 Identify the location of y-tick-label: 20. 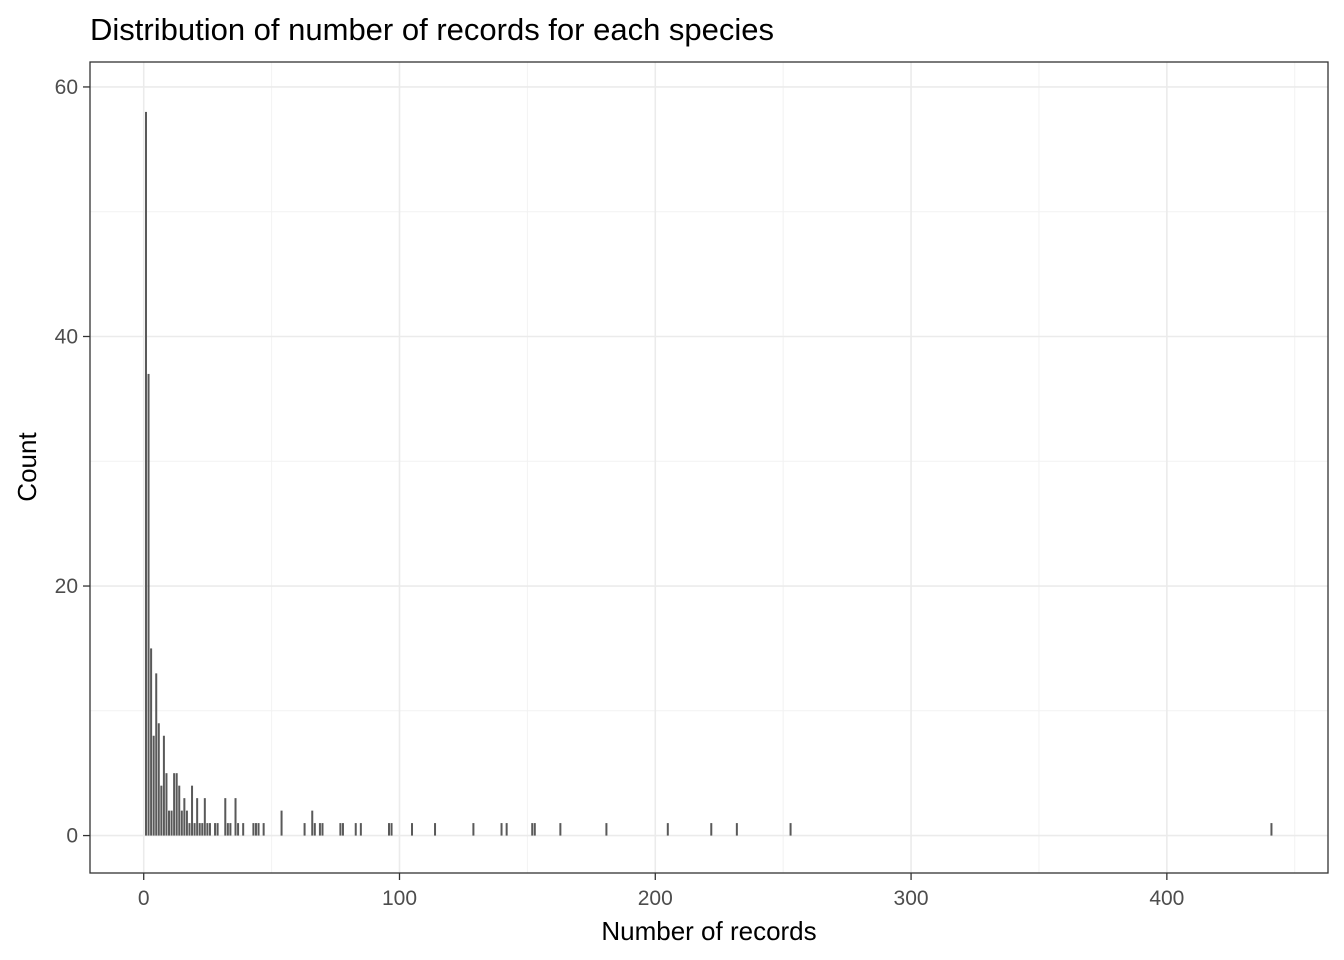
(66, 586).